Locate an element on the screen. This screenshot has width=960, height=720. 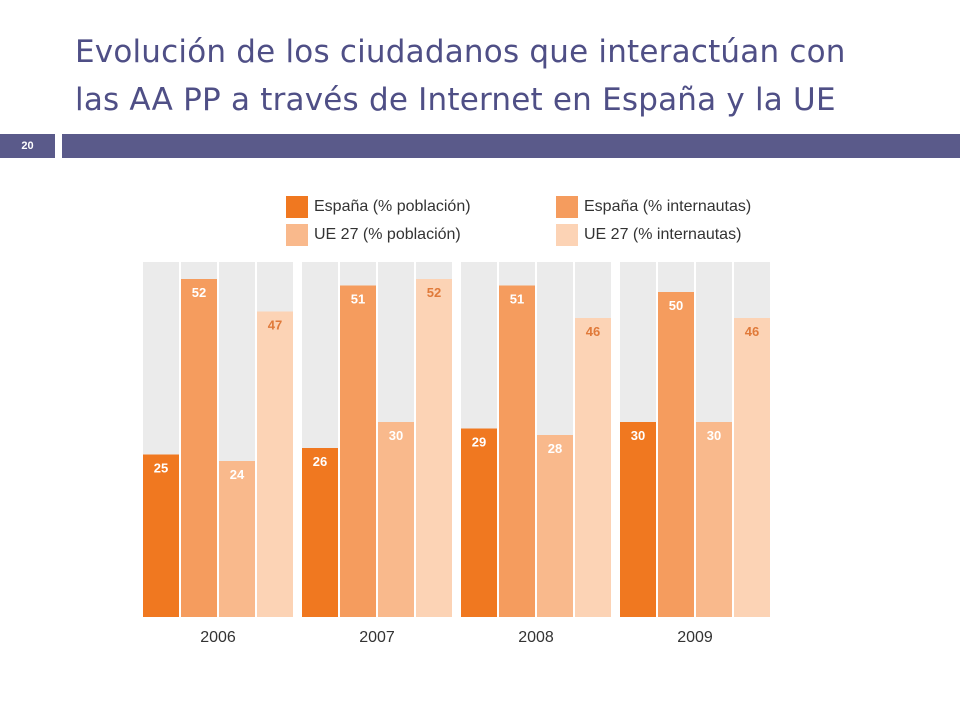
bar-value-label: 29 is located at coordinates (479, 442).